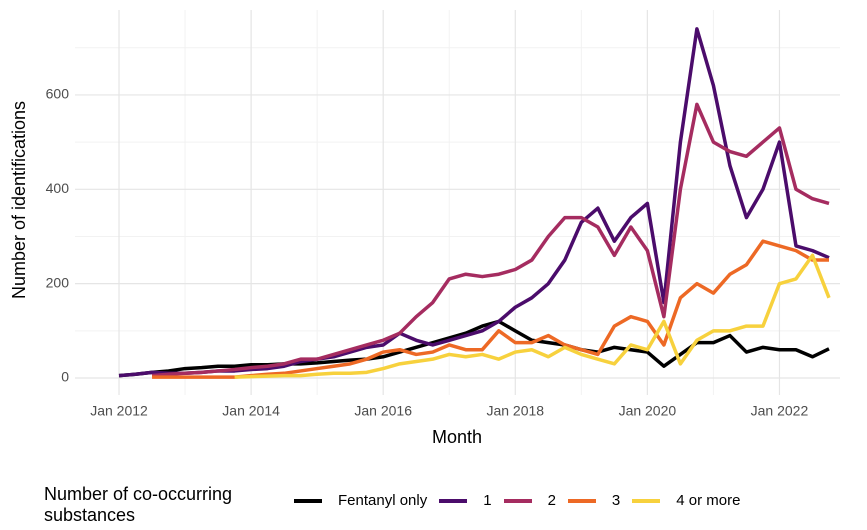 The image size is (867, 530). I want to click on x-tick-label: Jan 2022, so click(780, 411).